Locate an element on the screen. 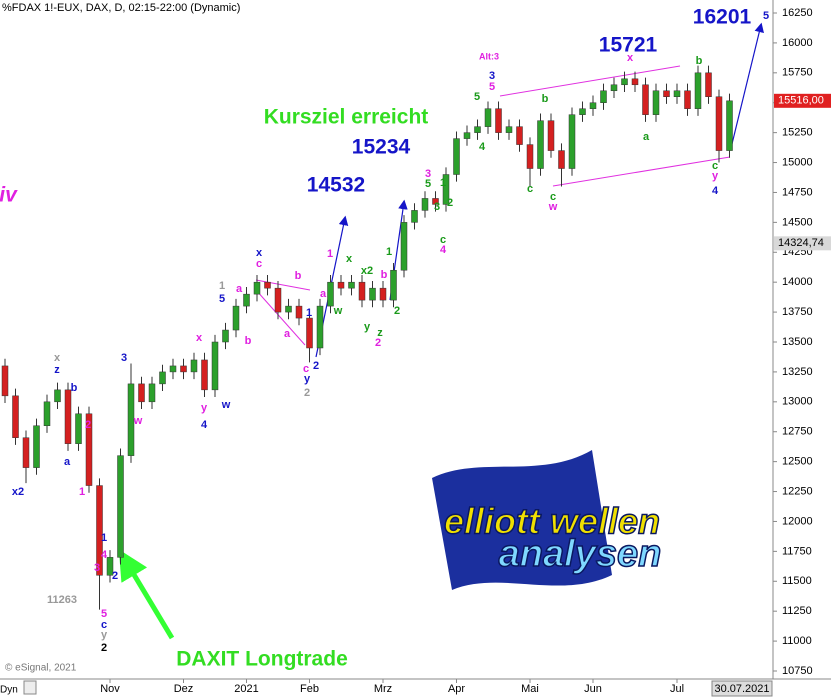 The width and height of the screenshot is (831, 697). x-tick-label: 2021 is located at coordinates (246, 689).